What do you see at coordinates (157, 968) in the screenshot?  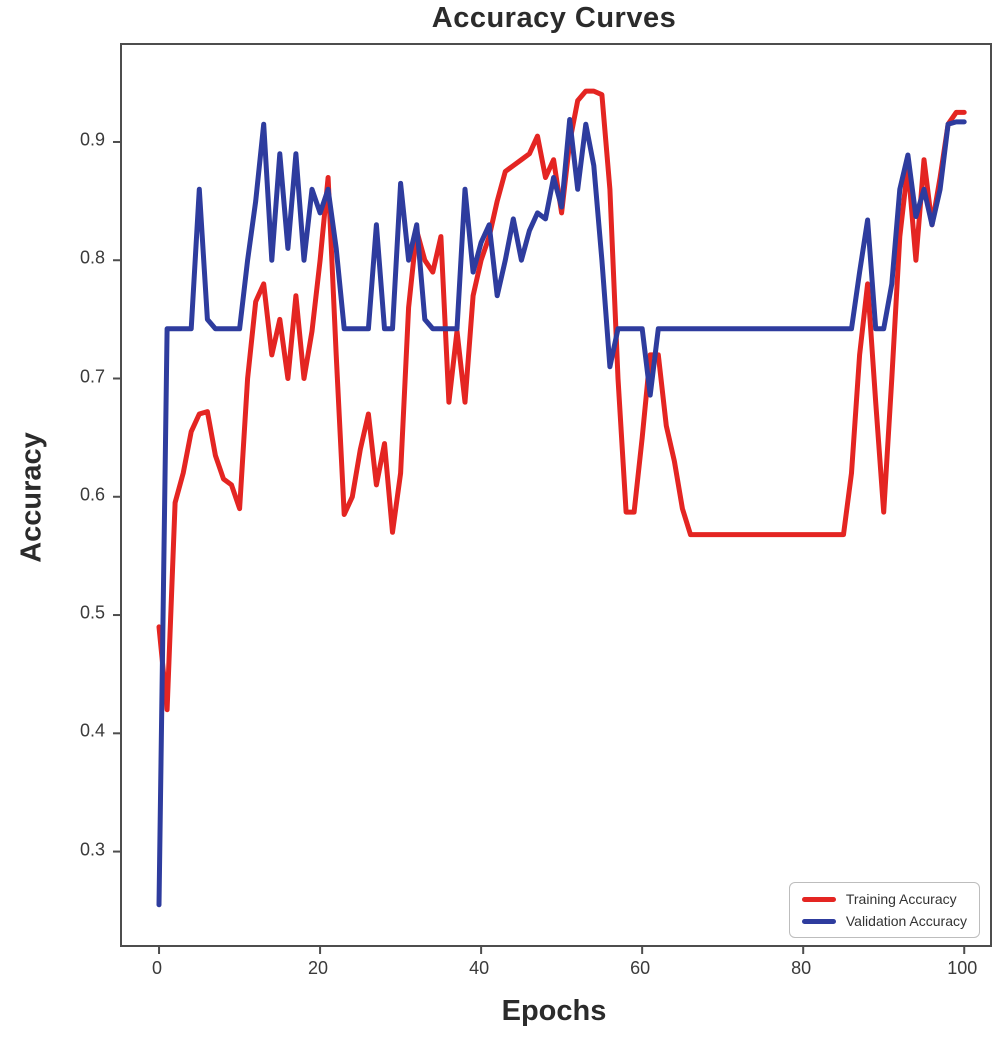 I see `x-tick-label: 0` at bounding box center [157, 968].